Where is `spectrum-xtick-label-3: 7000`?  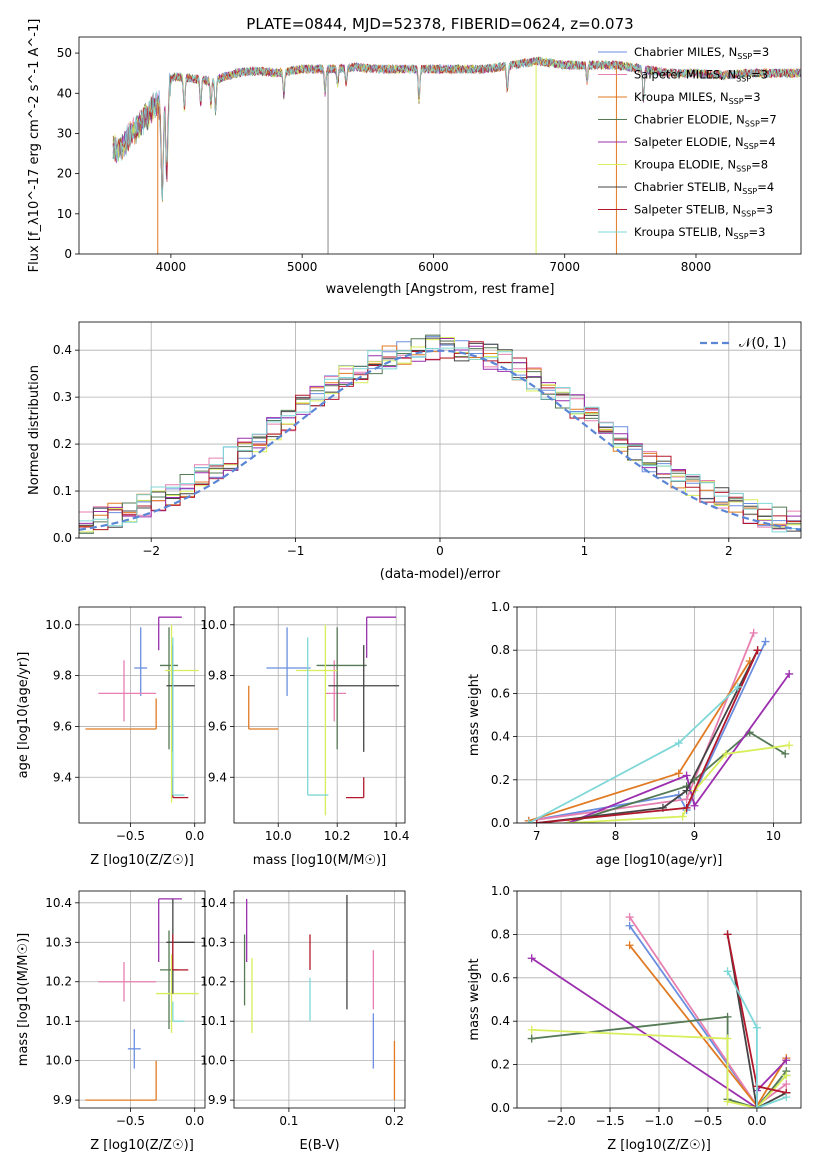
spectrum-xtick-label-3: 7000 is located at coordinates (564, 267).